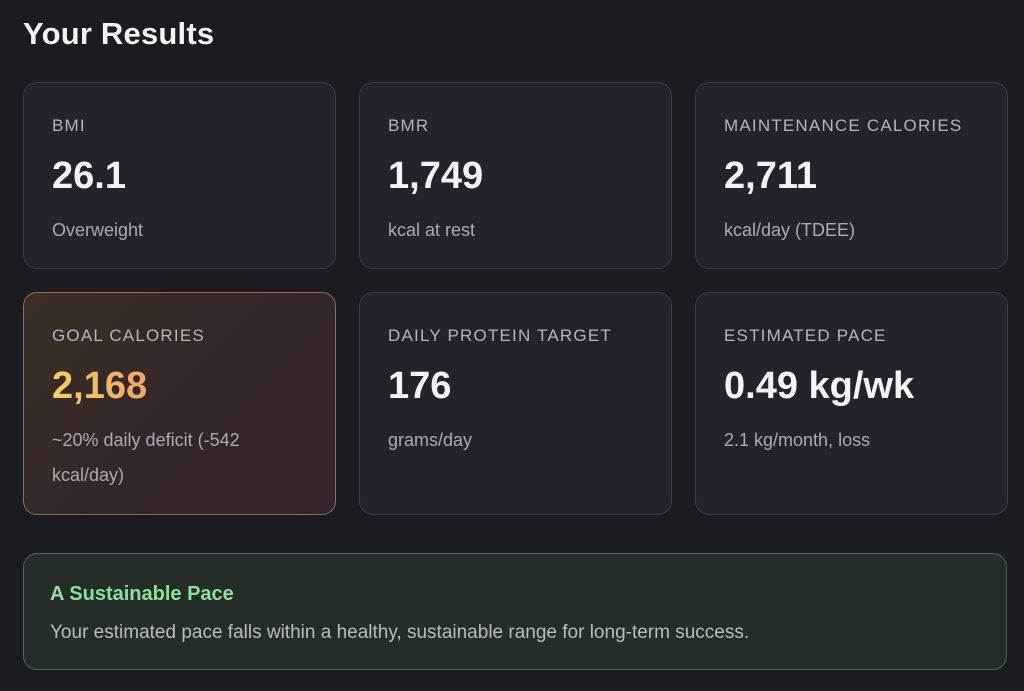  Describe the element at coordinates (430, 440) in the screenshot. I see `card-subtext: grams/day` at that location.